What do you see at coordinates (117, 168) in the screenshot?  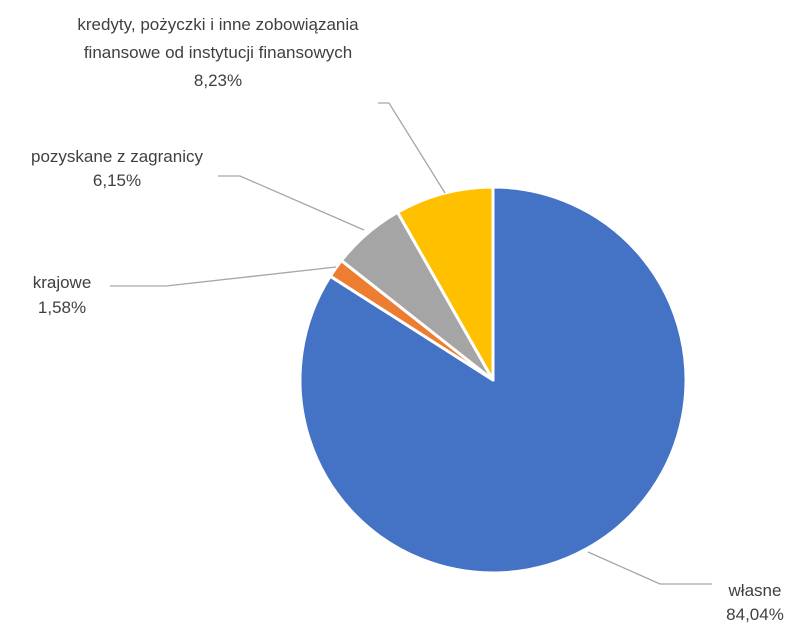 I see `data-label-zagranica: pozyskane z zagranicy 6,15%` at bounding box center [117, 168].